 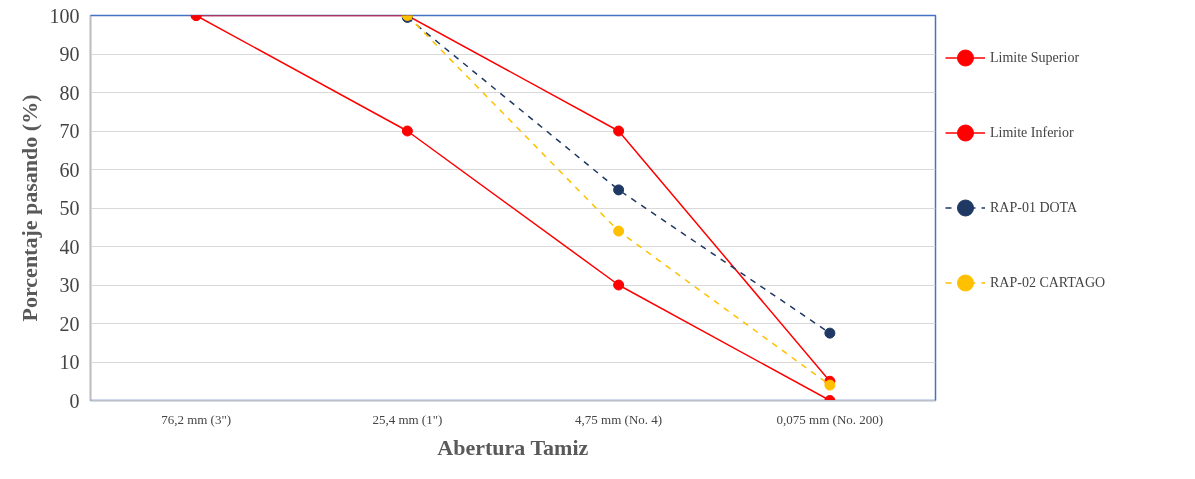 What do you see at coordinates (74, 400) in the screenshot?
I see `y-tick-label: 0` at bounding box center [74, 400].